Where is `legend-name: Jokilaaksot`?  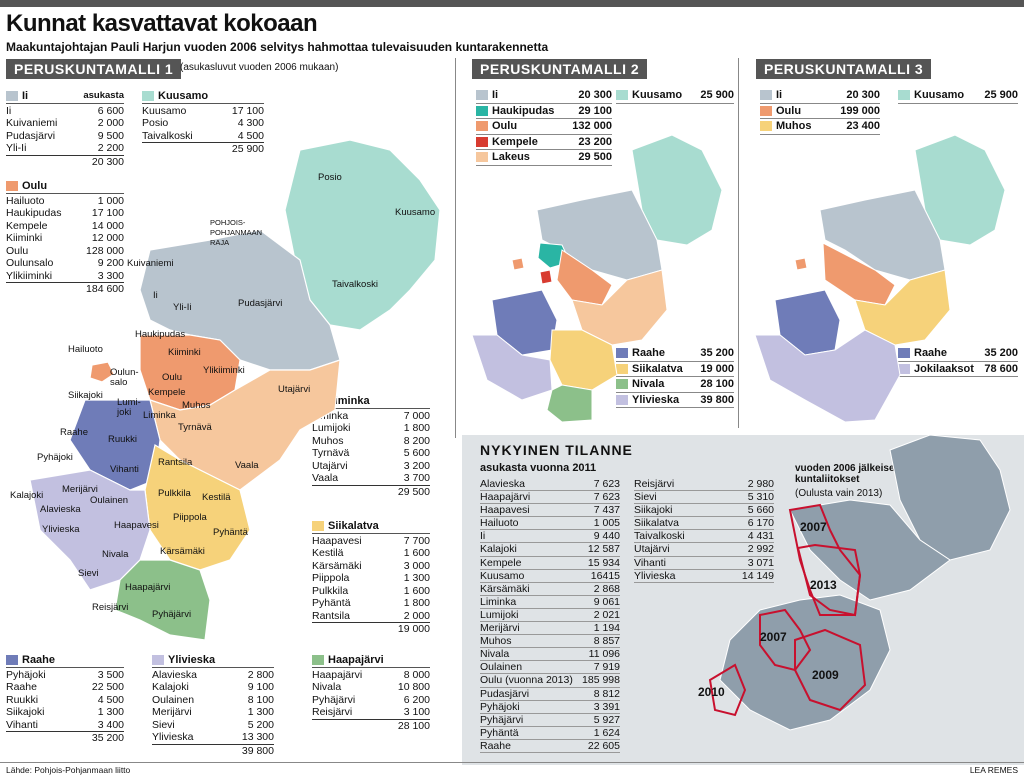
legend-name: Jokilaaksot is located at coordinates (944, 368).